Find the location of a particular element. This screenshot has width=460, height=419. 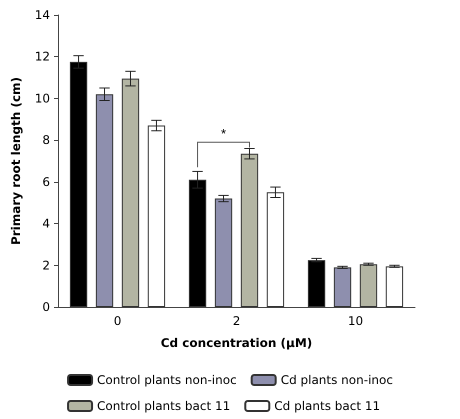

legend-label: Cd plants bact 11 is located at coordinates (327, 406).